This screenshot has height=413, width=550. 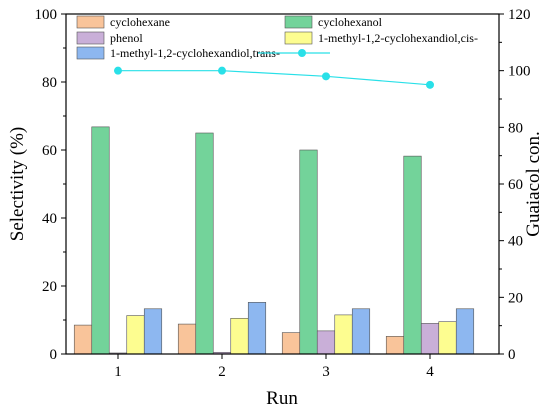 What do you see at coordinates (430, 372) in the screenshot?
I see `x-tick-label-4: 4` at bounding box center [430, 372].